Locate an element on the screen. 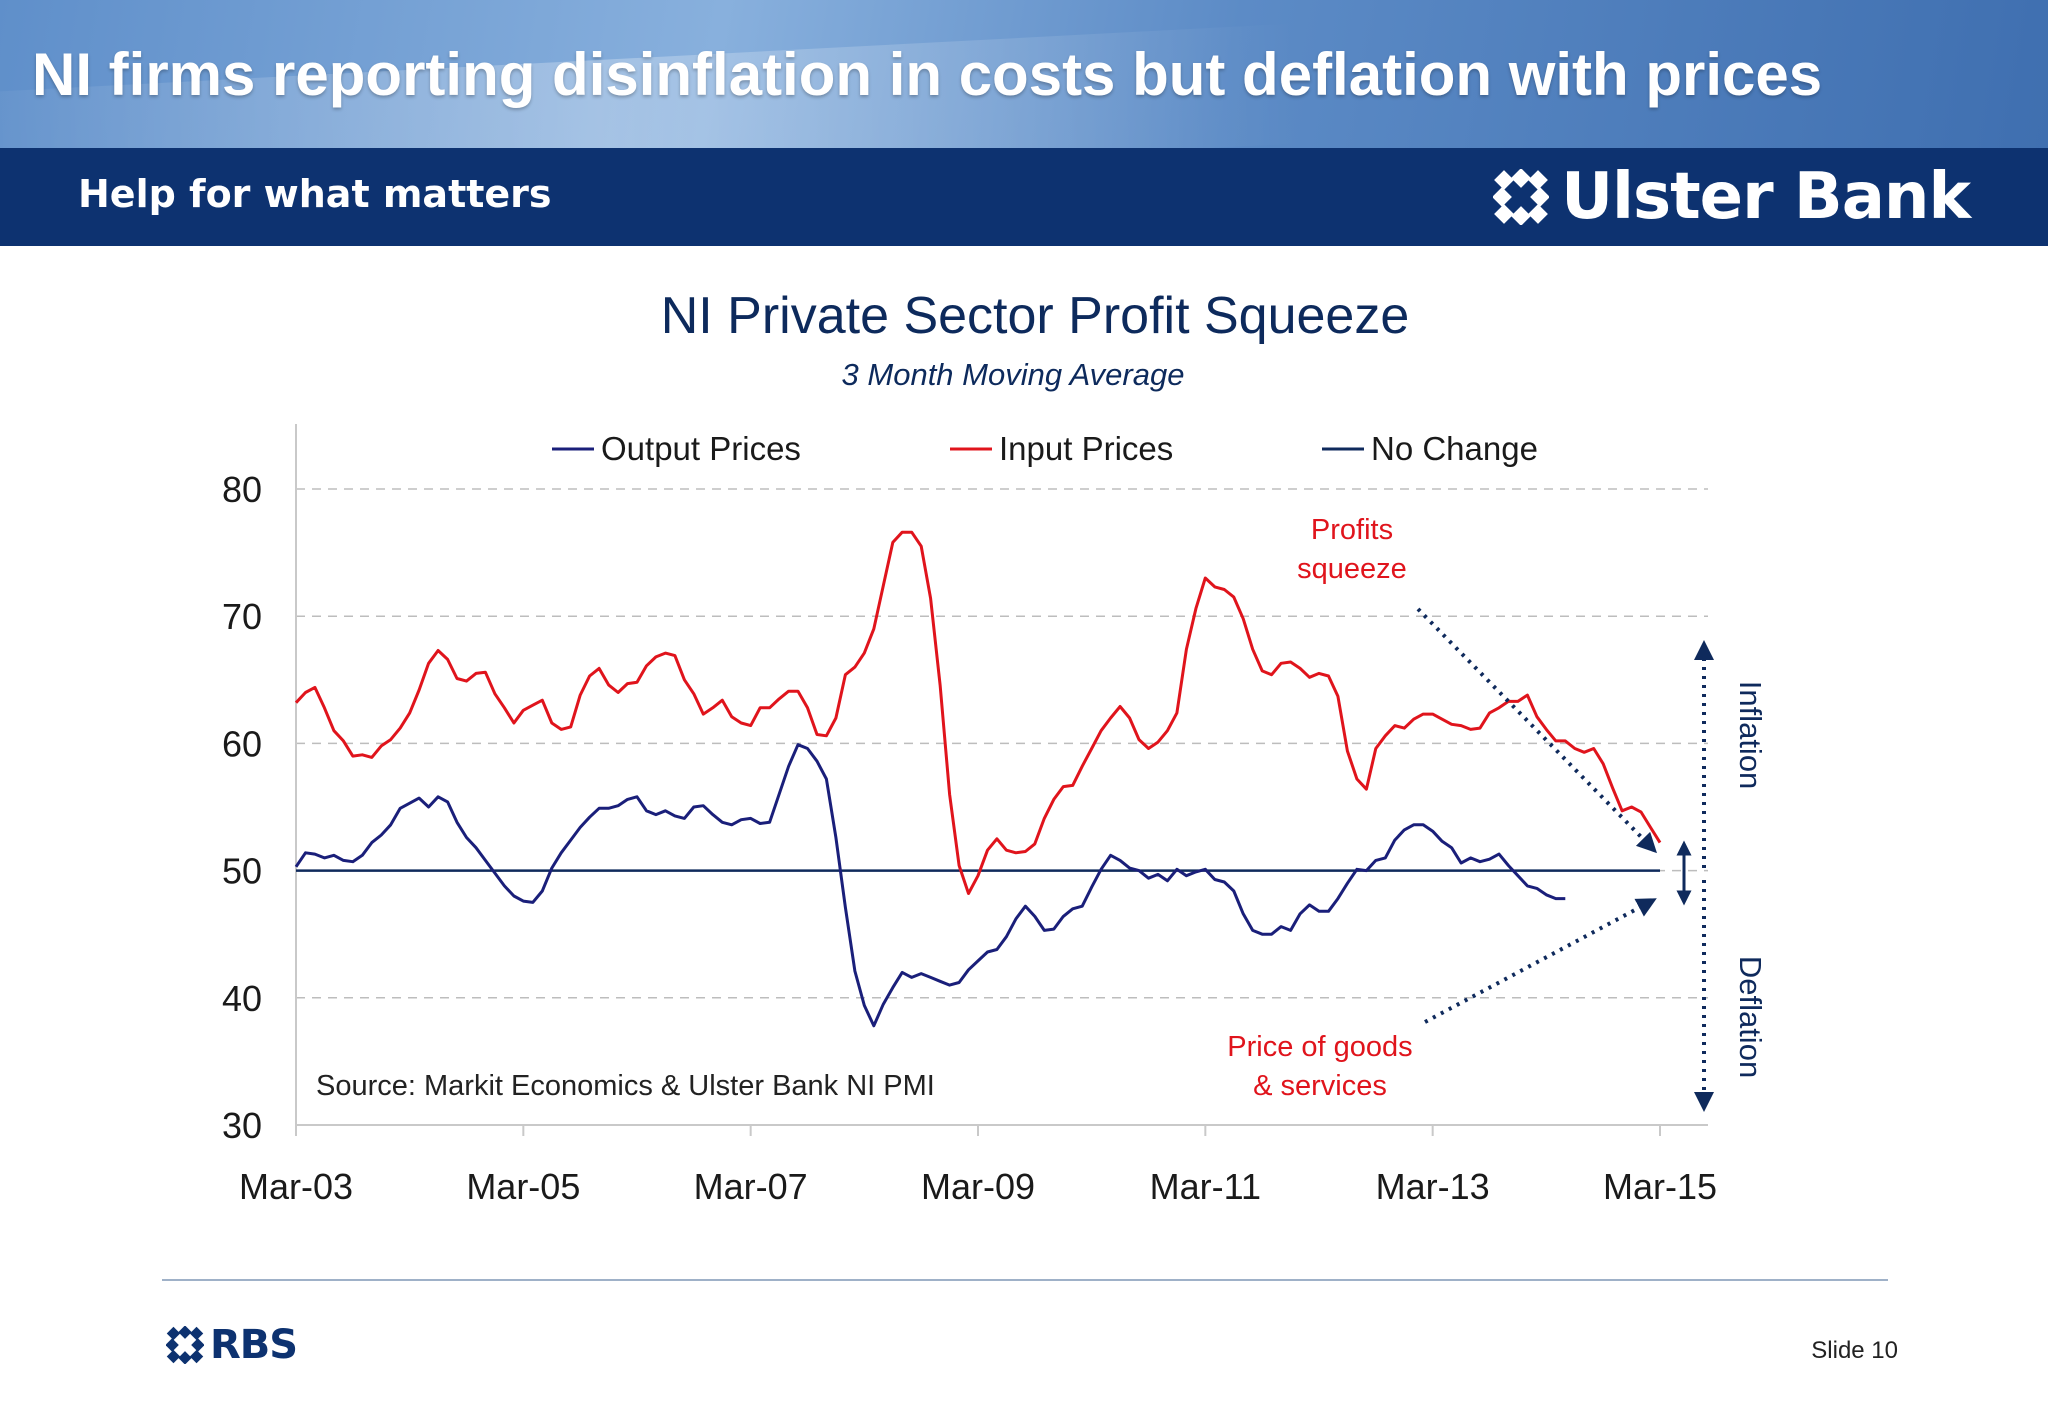 Image resolution: width=2048 pixels, height=1418 pixels. brand-bar: Help for what matters Ulster Bank is located at coordinates (1024, 197).